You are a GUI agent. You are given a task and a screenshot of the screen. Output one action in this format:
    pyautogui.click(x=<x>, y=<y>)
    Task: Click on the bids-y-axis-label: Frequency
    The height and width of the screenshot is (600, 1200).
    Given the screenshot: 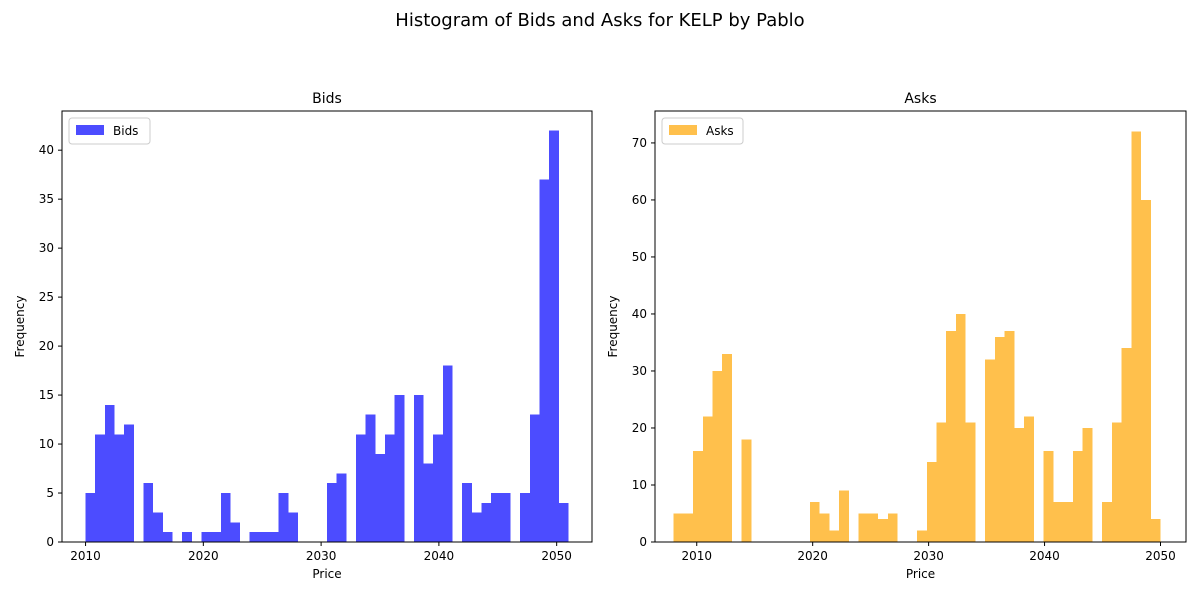 What is the action you would take?
    pyautogui.click(x=20, y=327)
    